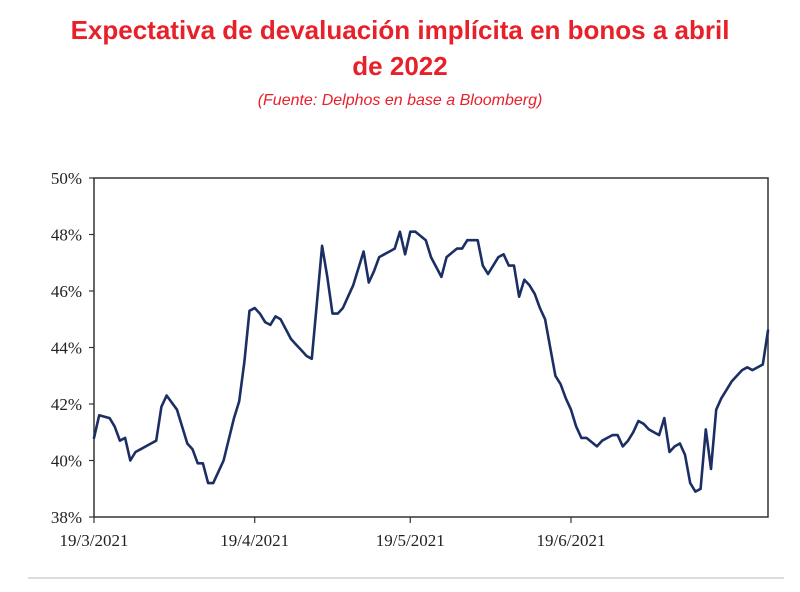 This screenshot has width=800, height=592. I want to click on chart-title-line2: de 2022, so click(400, 66).